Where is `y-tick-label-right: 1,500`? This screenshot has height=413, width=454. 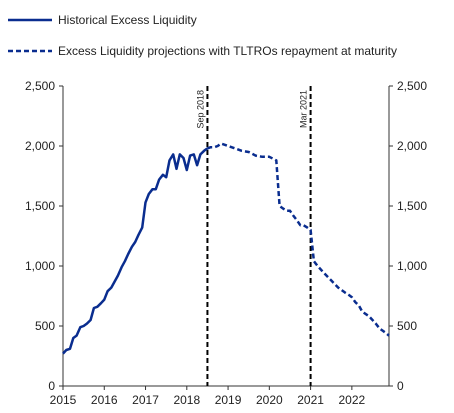
y-tick-label-right: 1,500 is located at coordinates (412, 206).